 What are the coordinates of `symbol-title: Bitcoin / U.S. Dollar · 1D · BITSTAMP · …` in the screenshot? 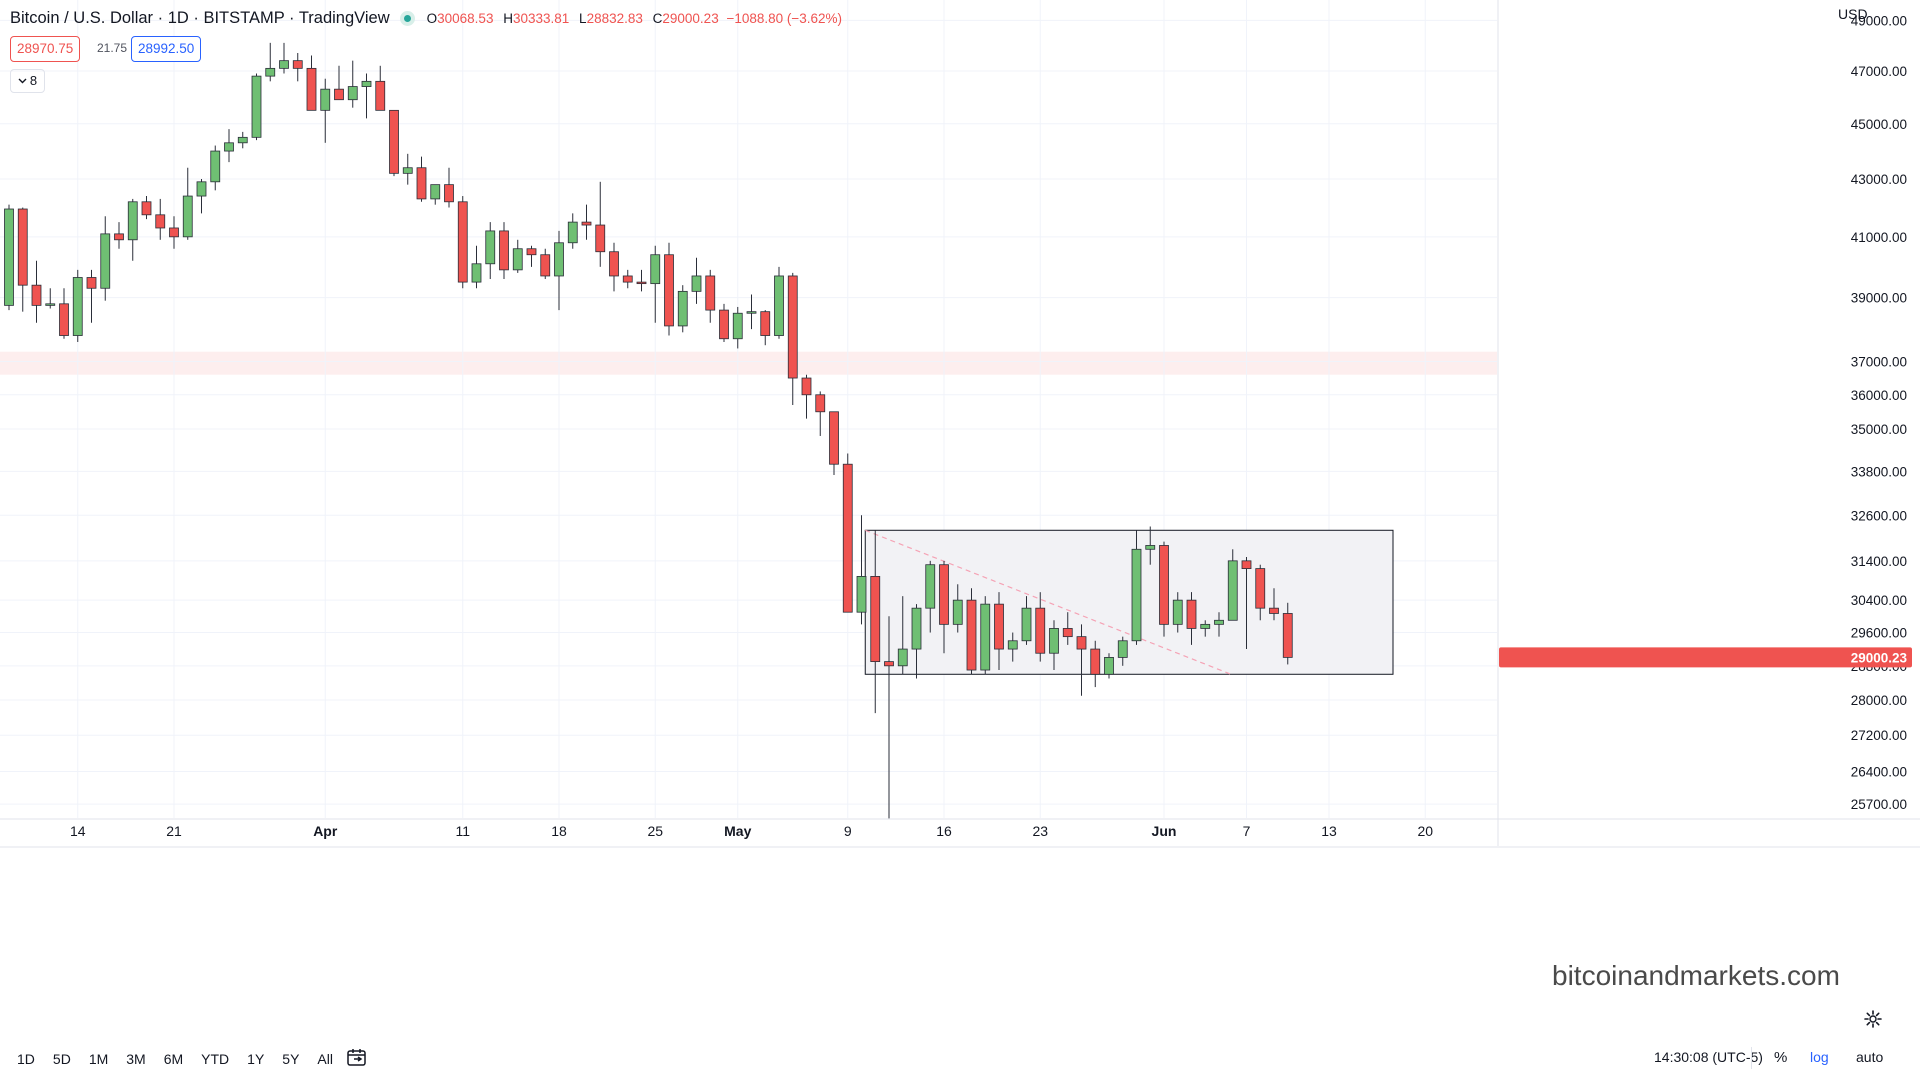 It's located at (200, 18).